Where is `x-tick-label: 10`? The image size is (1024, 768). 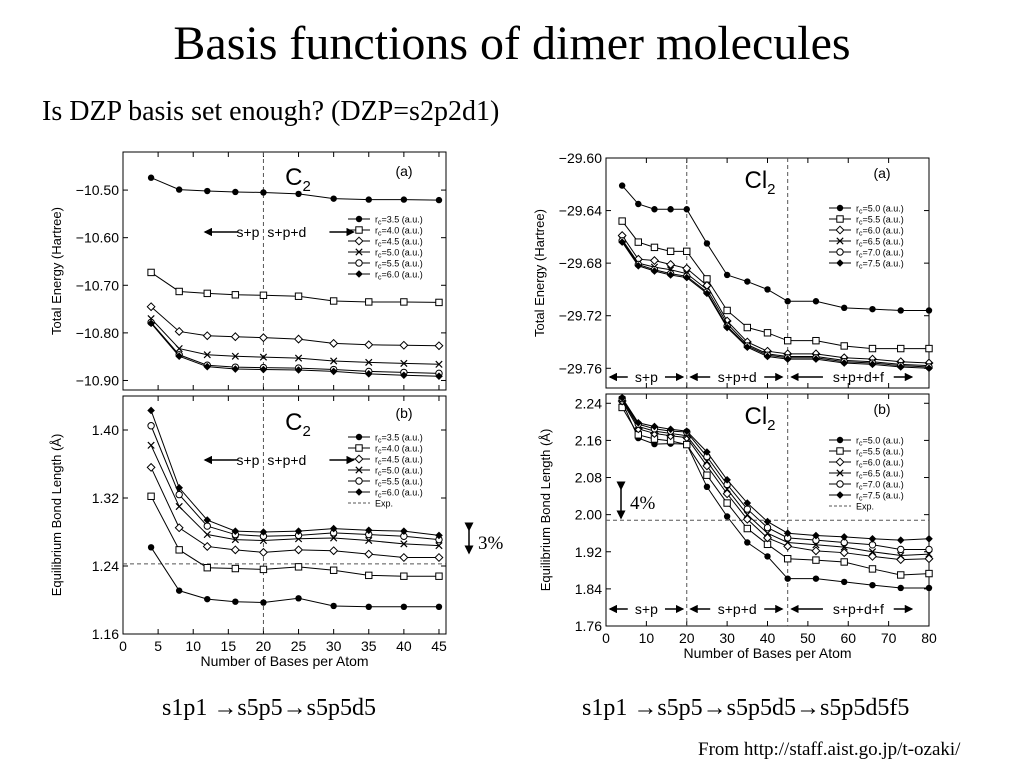
x-tick-label: 10 is located at coordinates (647, 638).